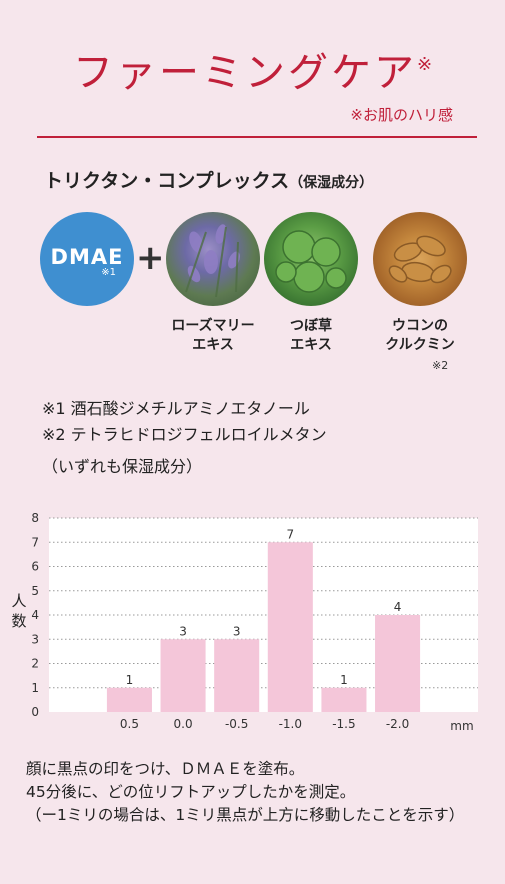 This screenshot has width=505, height=884. I want to click on complex-heading: トリクタン・コンプレックス（保湿成分）, so click(208, 179).